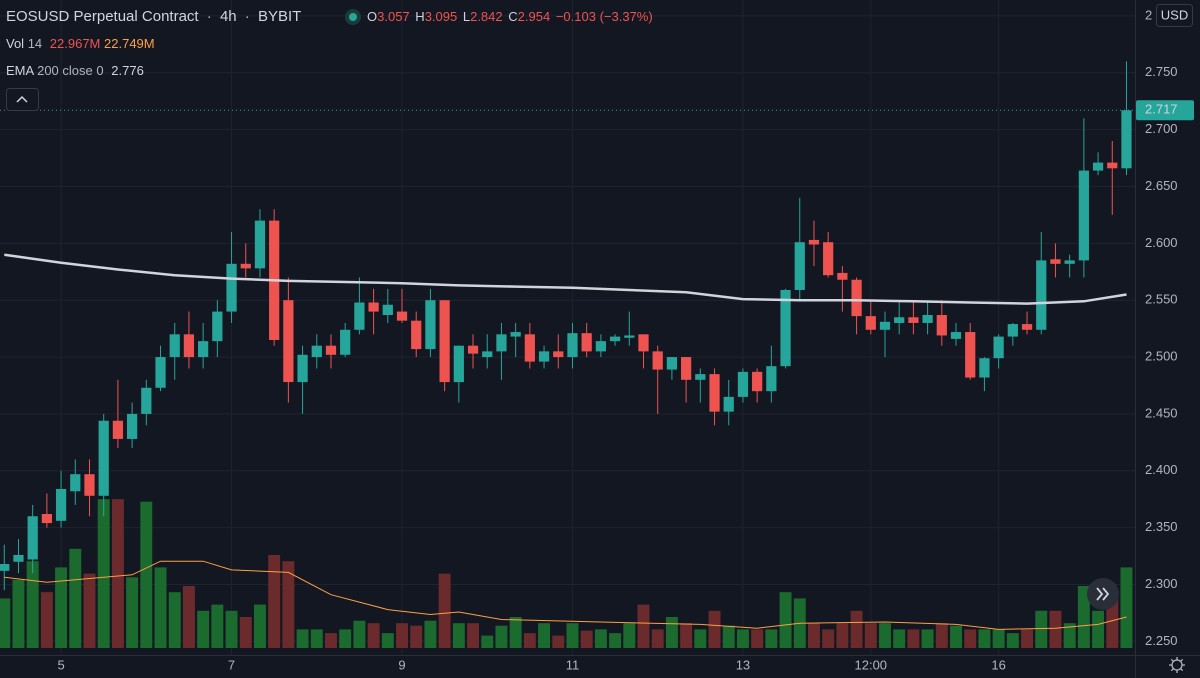 This screenshot has height=678, width=1200. I want to click on ohlc-value: 2.842, so click(486, 16).